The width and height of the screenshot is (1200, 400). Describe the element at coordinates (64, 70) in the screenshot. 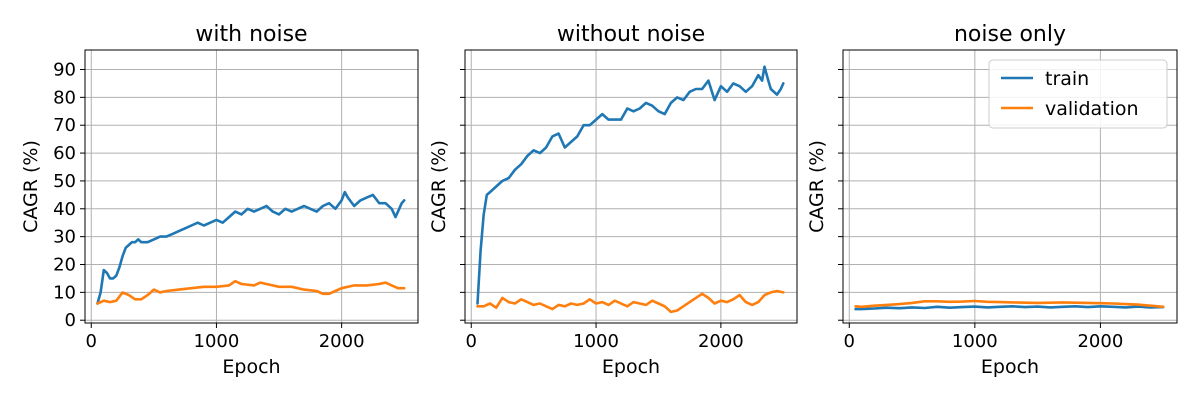

I see `y-tick-label: 90` at that location.